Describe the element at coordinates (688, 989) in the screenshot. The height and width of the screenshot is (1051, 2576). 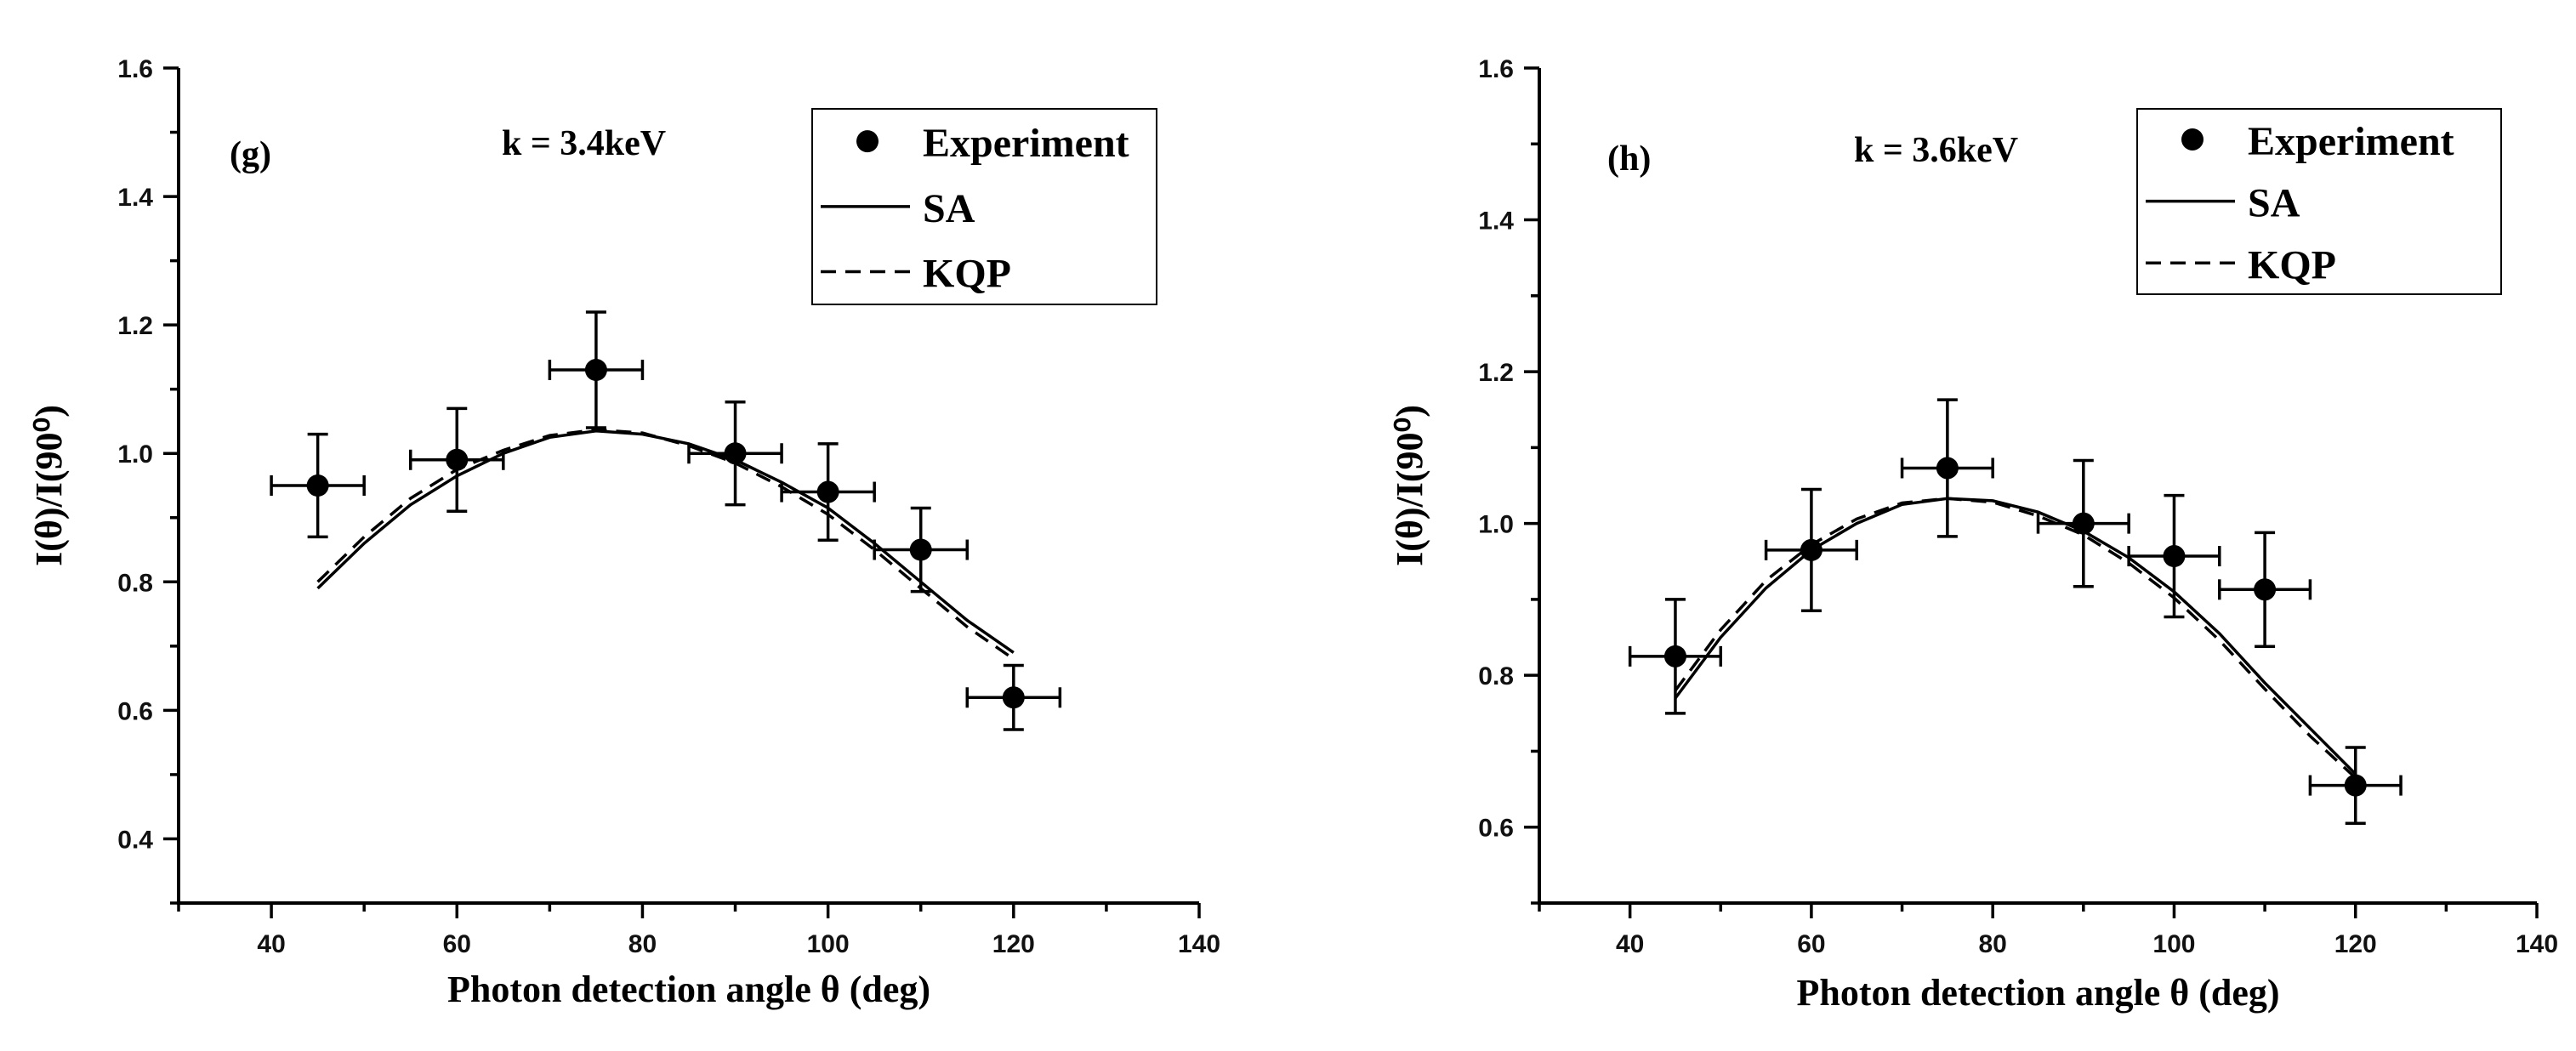
I see `x-axis-title-g: Photon detection angle θ (deg)` at that location.